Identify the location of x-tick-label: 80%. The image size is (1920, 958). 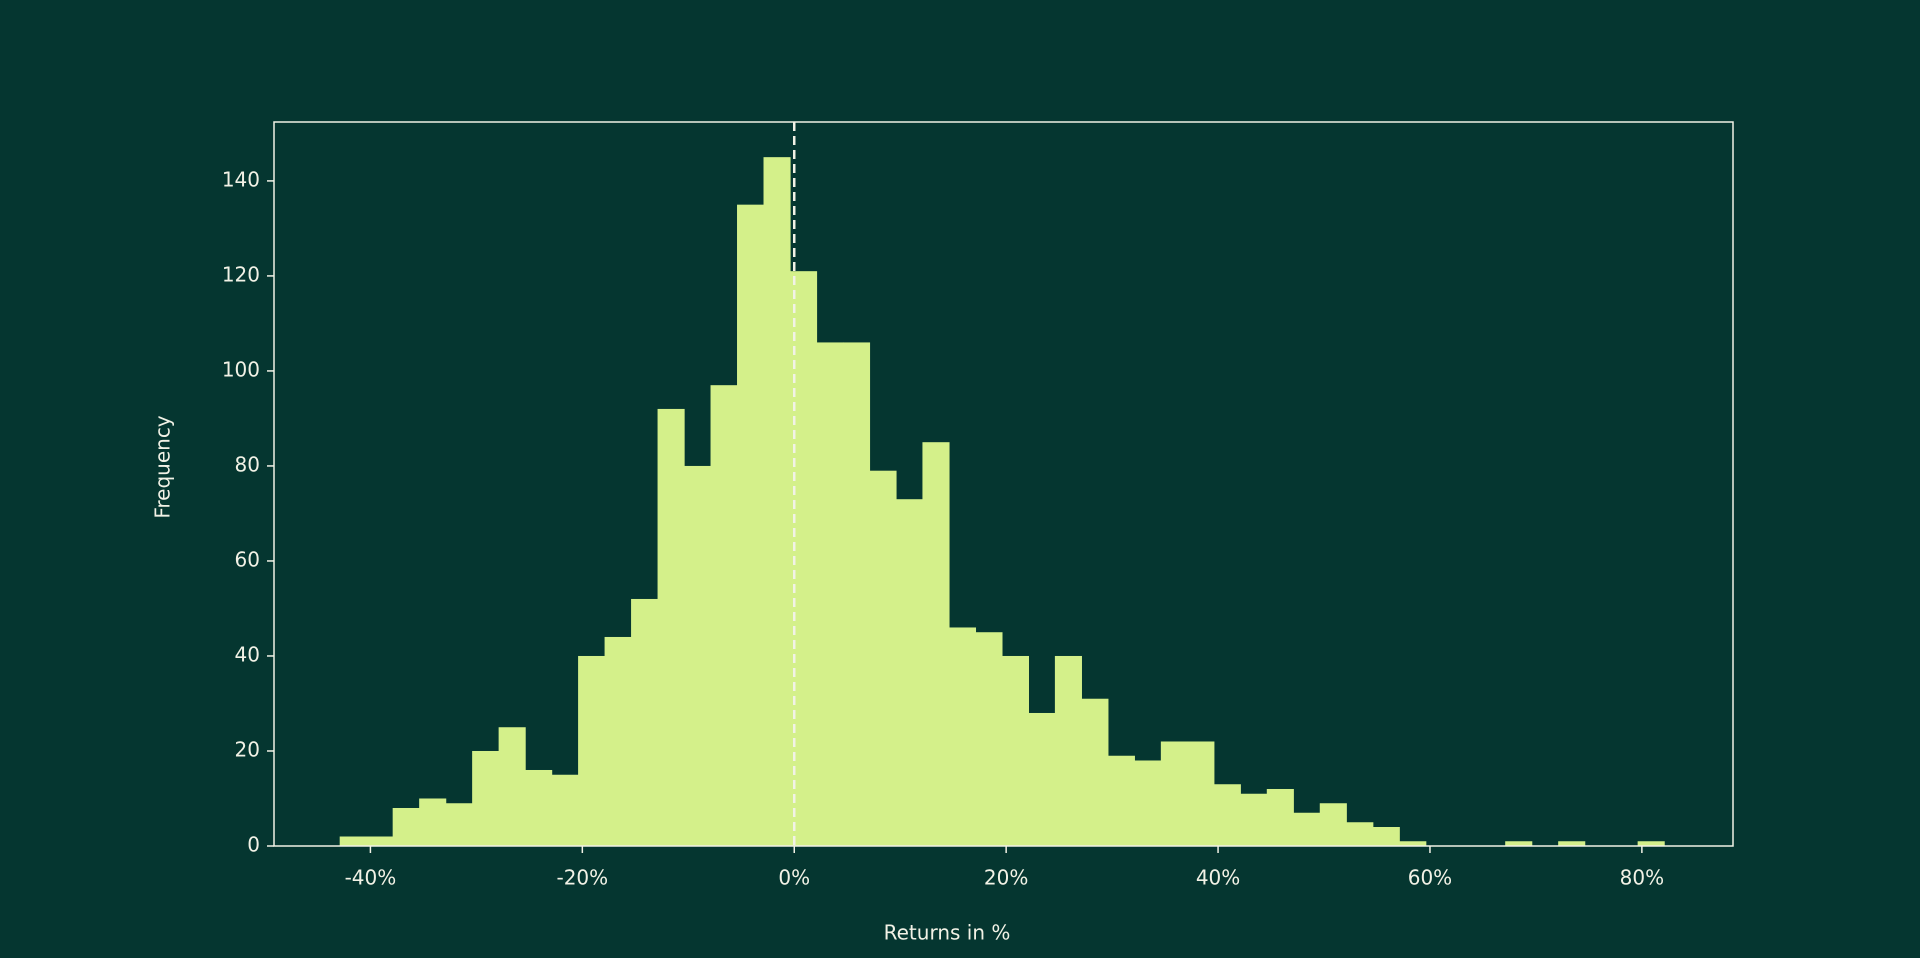
(1642, 878).